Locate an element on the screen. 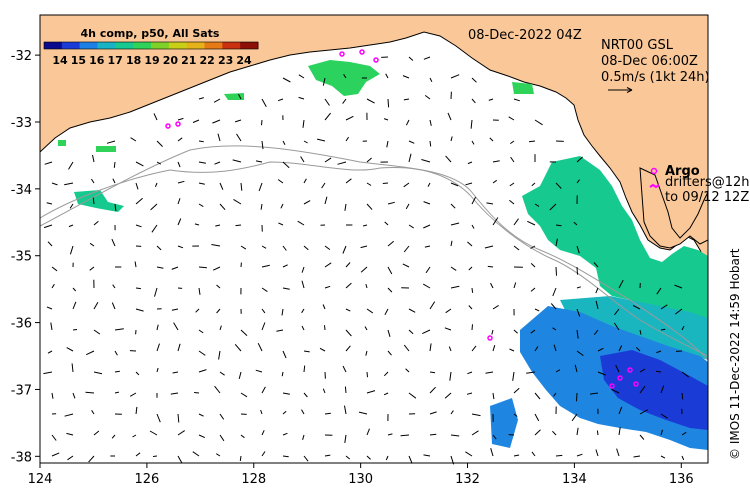 Image resolution: width=750 pixels, height=496 pixels. y-tick-label: -36 is located at coordinates (21, 324).